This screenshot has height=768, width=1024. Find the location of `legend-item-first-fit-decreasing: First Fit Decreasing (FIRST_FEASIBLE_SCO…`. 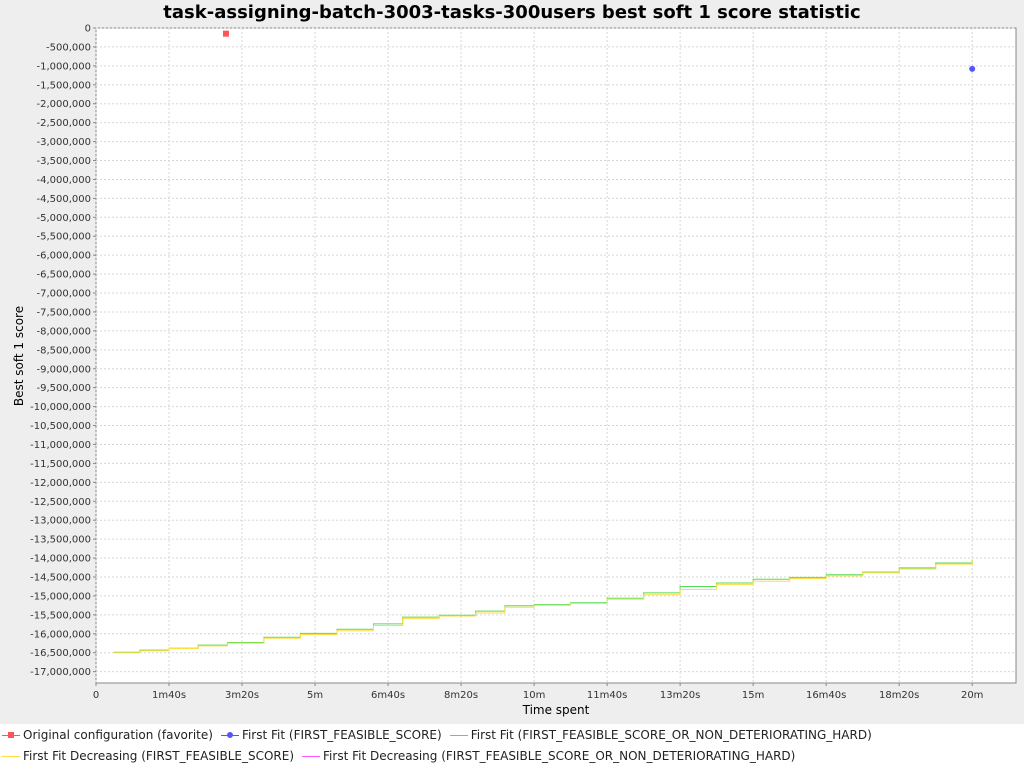

legend-item-first-fit-decreasing: First Fit Decreasing (FIRST_FEASIBLE_SCO… is located at coordinates (148, 756).